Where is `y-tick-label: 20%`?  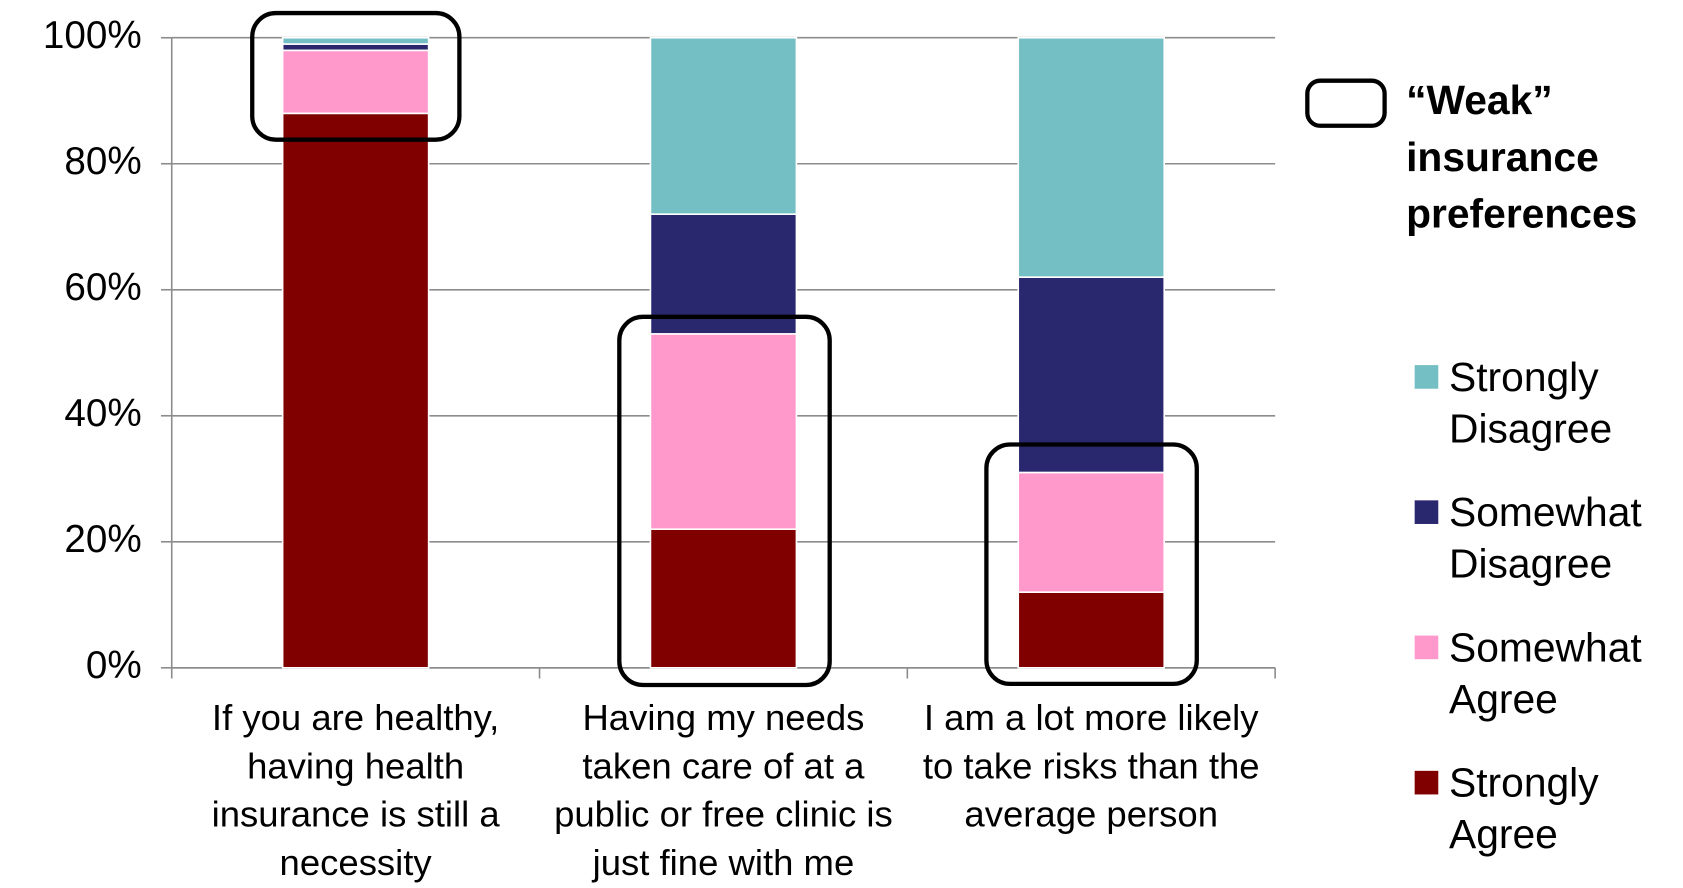 y-tick-label: 20% is located at coordinates (102, 539).